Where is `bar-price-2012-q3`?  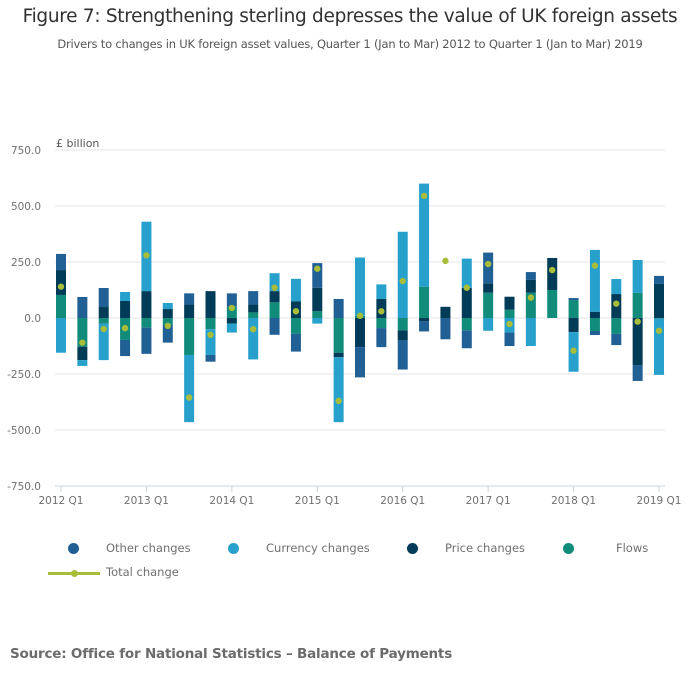 bar-price-2012-q3 is located at coordinates (103, 312).